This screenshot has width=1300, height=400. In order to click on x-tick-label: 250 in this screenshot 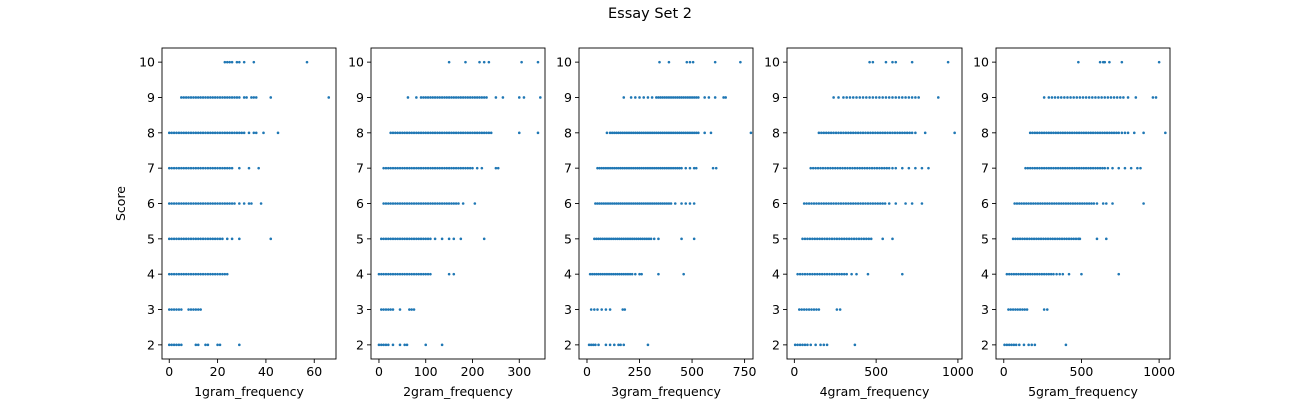, I will do `click(640, 371)`.